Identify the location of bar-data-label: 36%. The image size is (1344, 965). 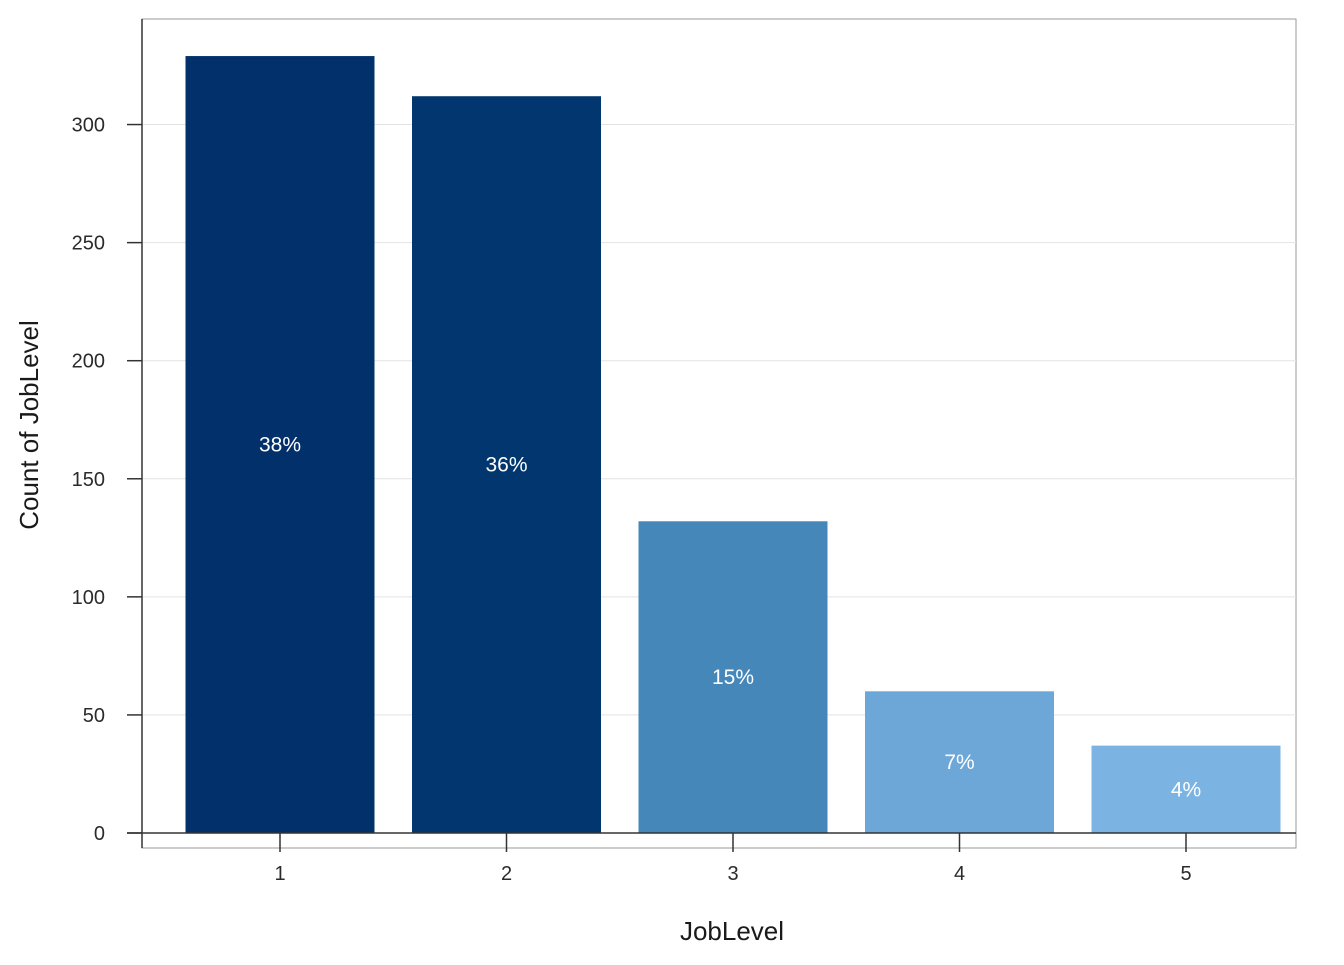
(506, 465).